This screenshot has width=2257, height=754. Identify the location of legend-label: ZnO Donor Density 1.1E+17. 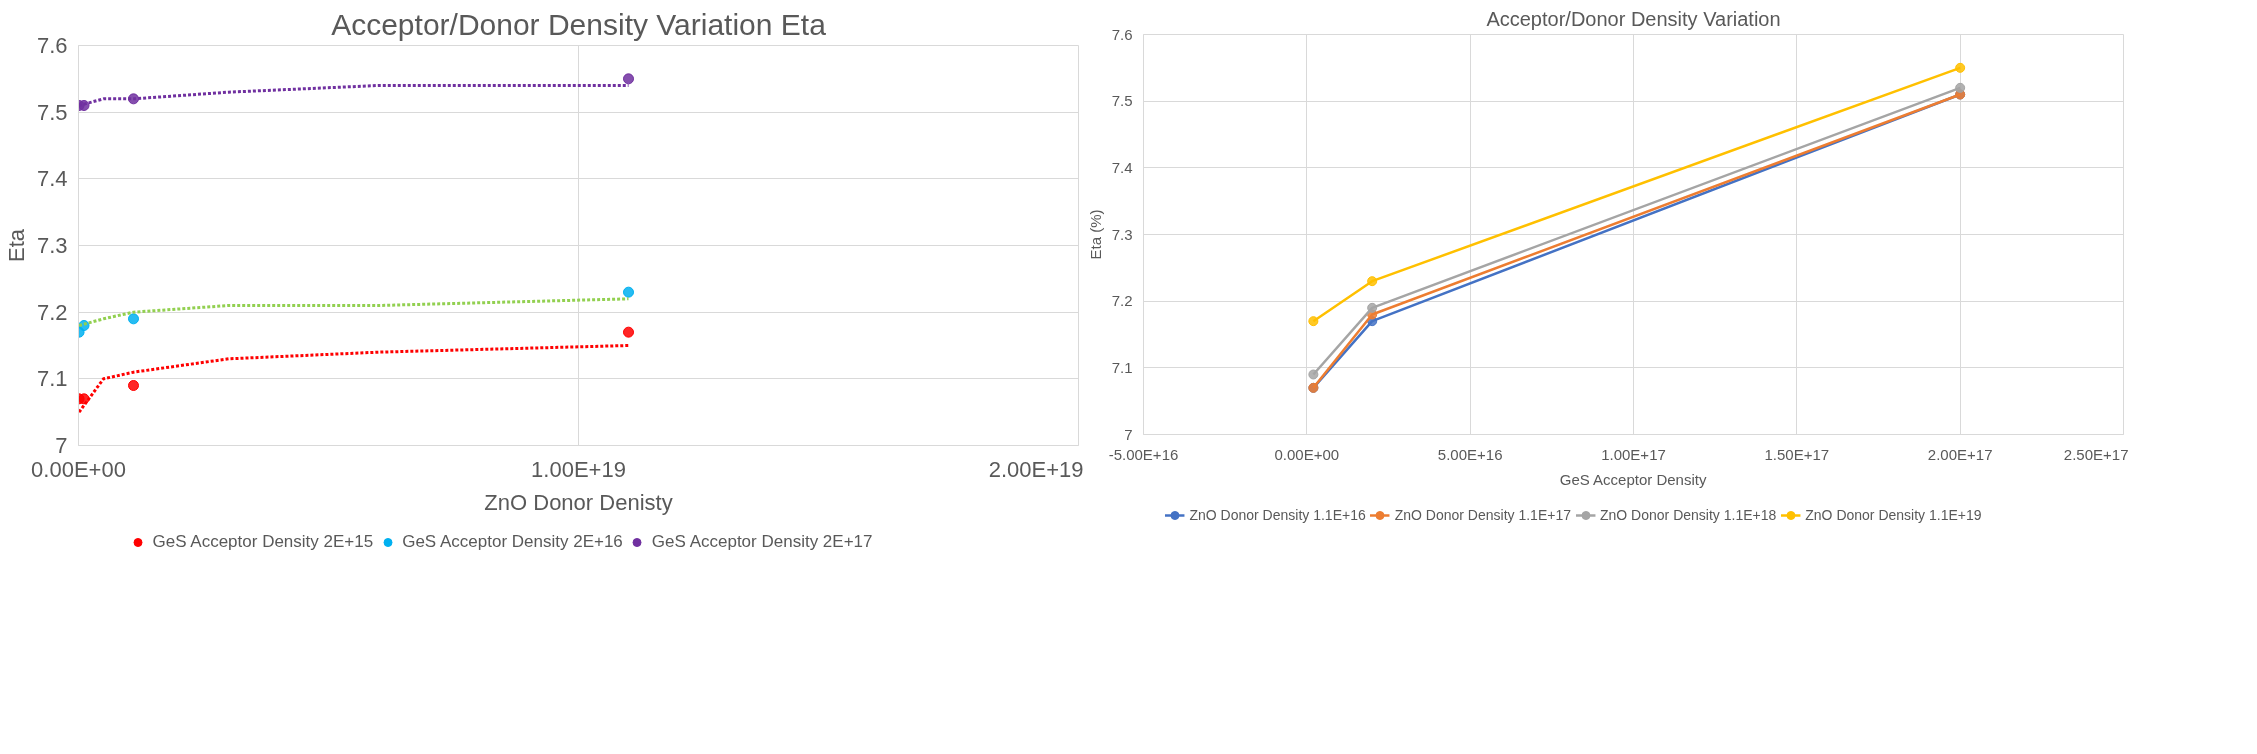
(1482, 515).